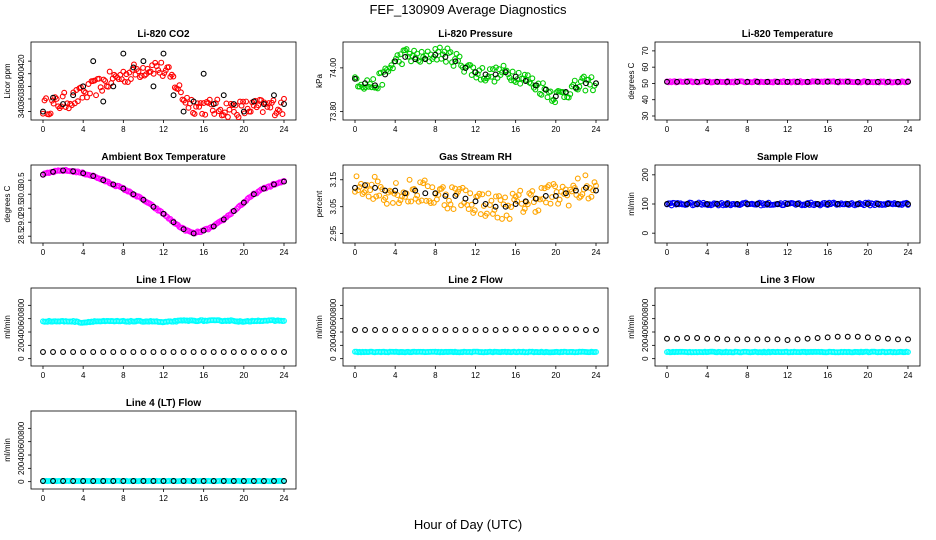 The image size is (936, 540). Describe the element at coordinates (203, 252) in the screenshot. I see `x-tick-label: 16` at that location.